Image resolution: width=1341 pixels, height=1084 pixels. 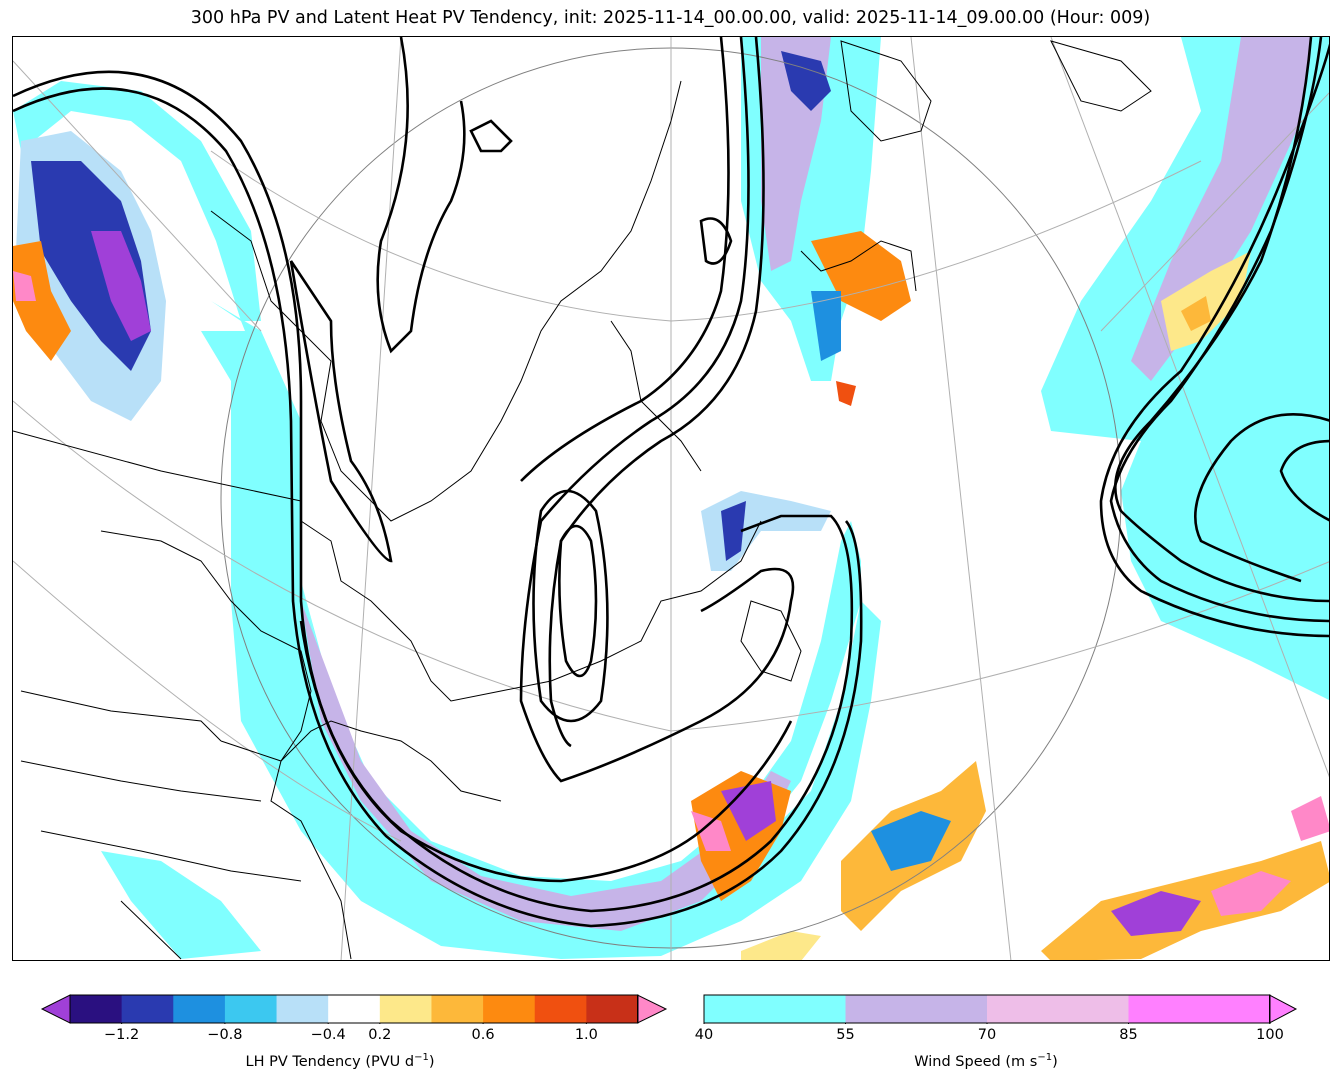 I want to click on pv-tendency-colorbar-label: LH PV Tendency (PVU d−1), so click(x=339, y=1061).